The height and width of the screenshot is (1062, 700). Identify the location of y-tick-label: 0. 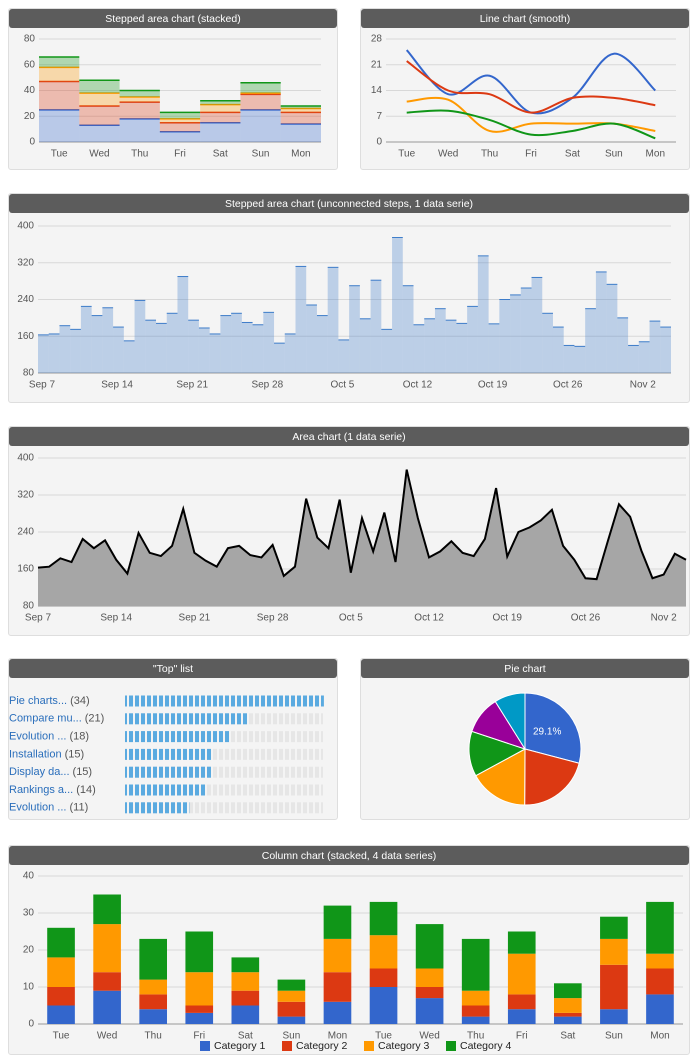
(32, 142).